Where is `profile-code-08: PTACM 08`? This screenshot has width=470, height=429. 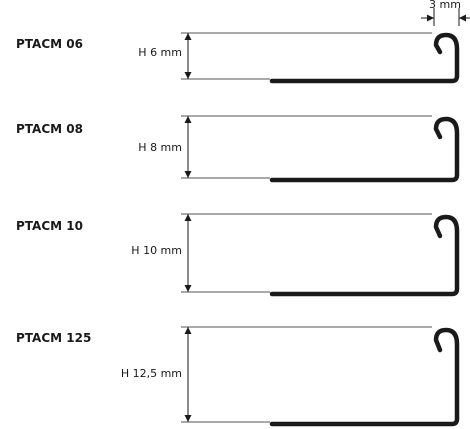 profile-code-08: PTACM 08 is located at coordinates (49, 129).